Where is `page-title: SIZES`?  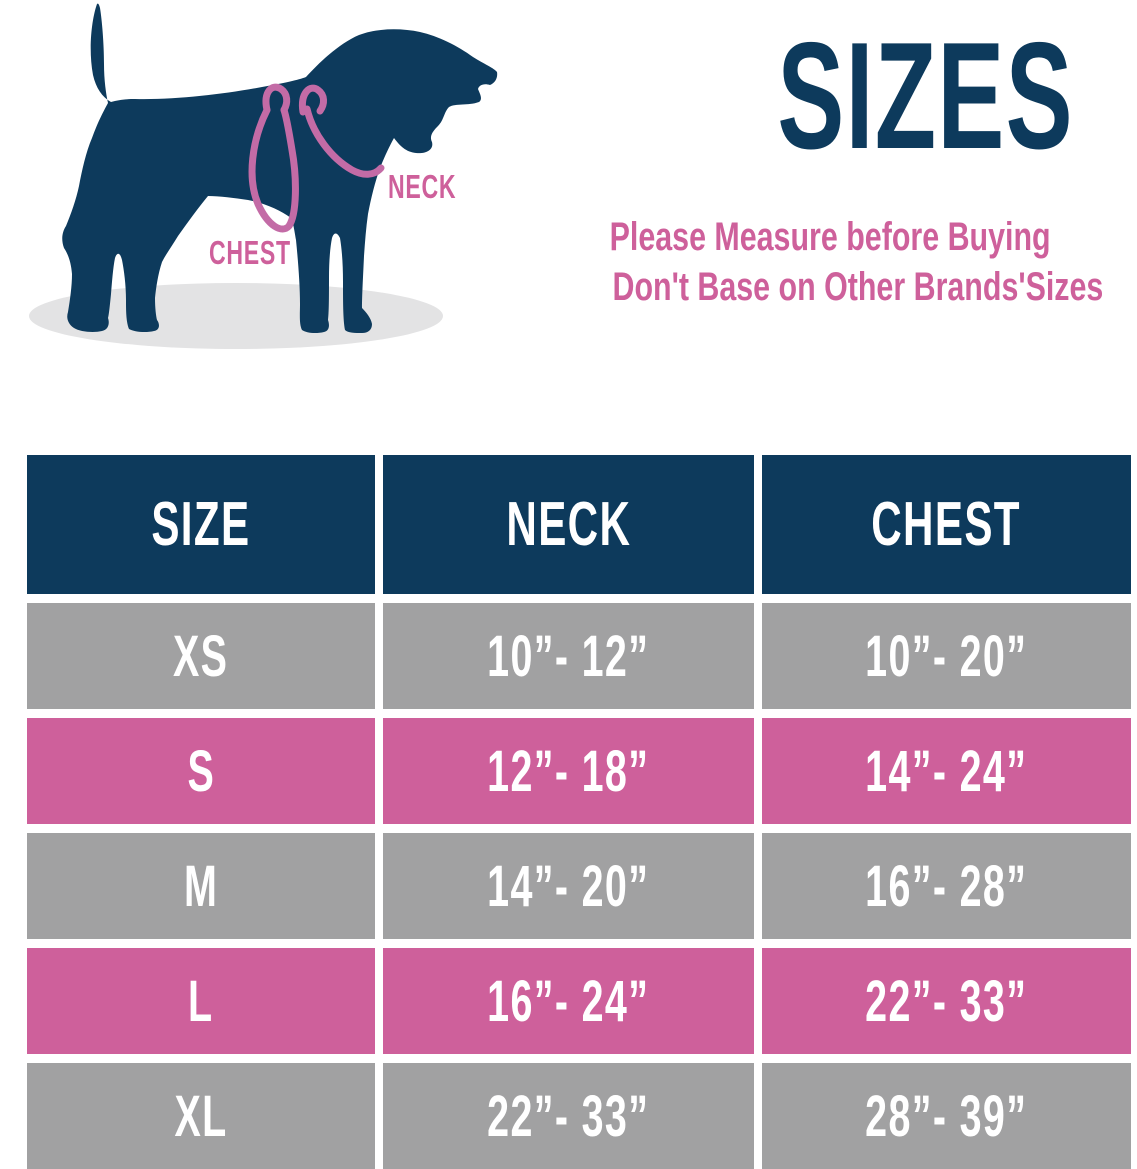 page-title: SIZES is located at coordinates (926, 96).